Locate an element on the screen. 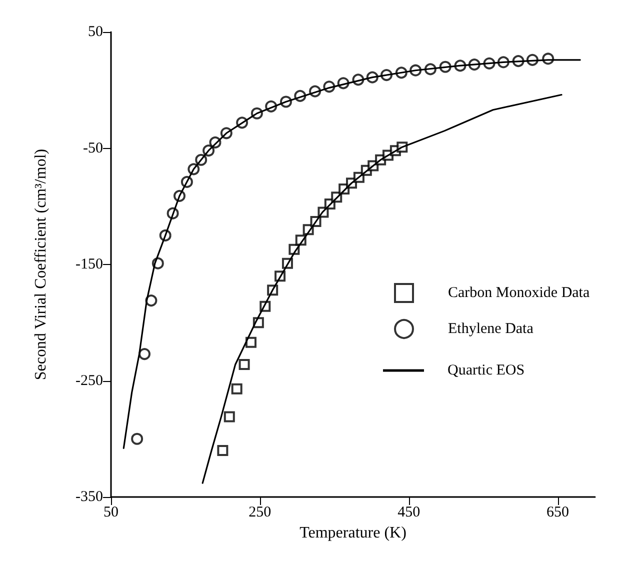 The width and height of the screenshot is (633, 568). x-axis-title: Temperature (K) is located at coordinates (353, 533).